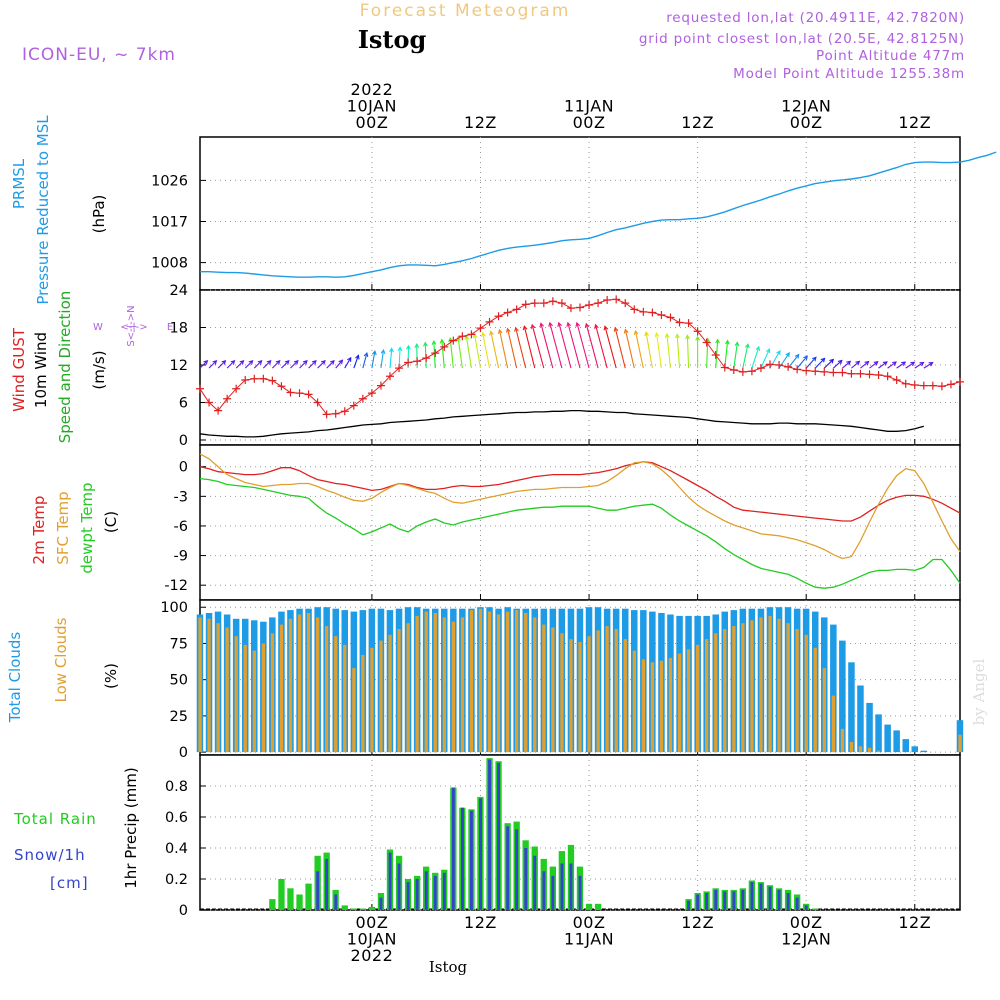  Describe the element at coordinates (133, 327) in the screenshot. I see `compass-ew-arrow: <-|->` at that location.